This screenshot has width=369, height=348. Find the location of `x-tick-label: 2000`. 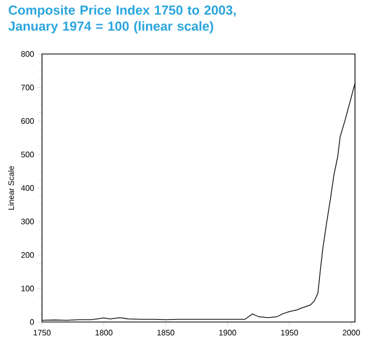

x-tick-label: 2000 is located at coordinates (351, 333).